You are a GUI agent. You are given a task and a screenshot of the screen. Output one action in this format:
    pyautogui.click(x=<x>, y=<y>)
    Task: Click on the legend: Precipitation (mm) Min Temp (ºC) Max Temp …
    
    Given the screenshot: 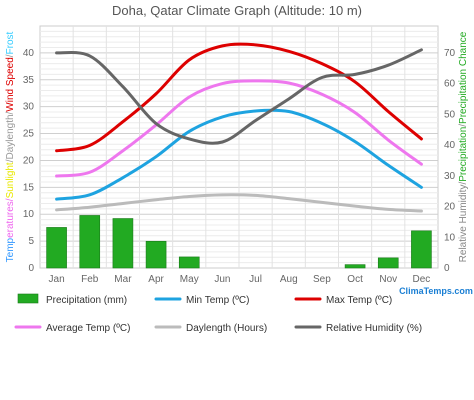 What is the action you would take?
    pyautogui.click(x=218, y=313)
    